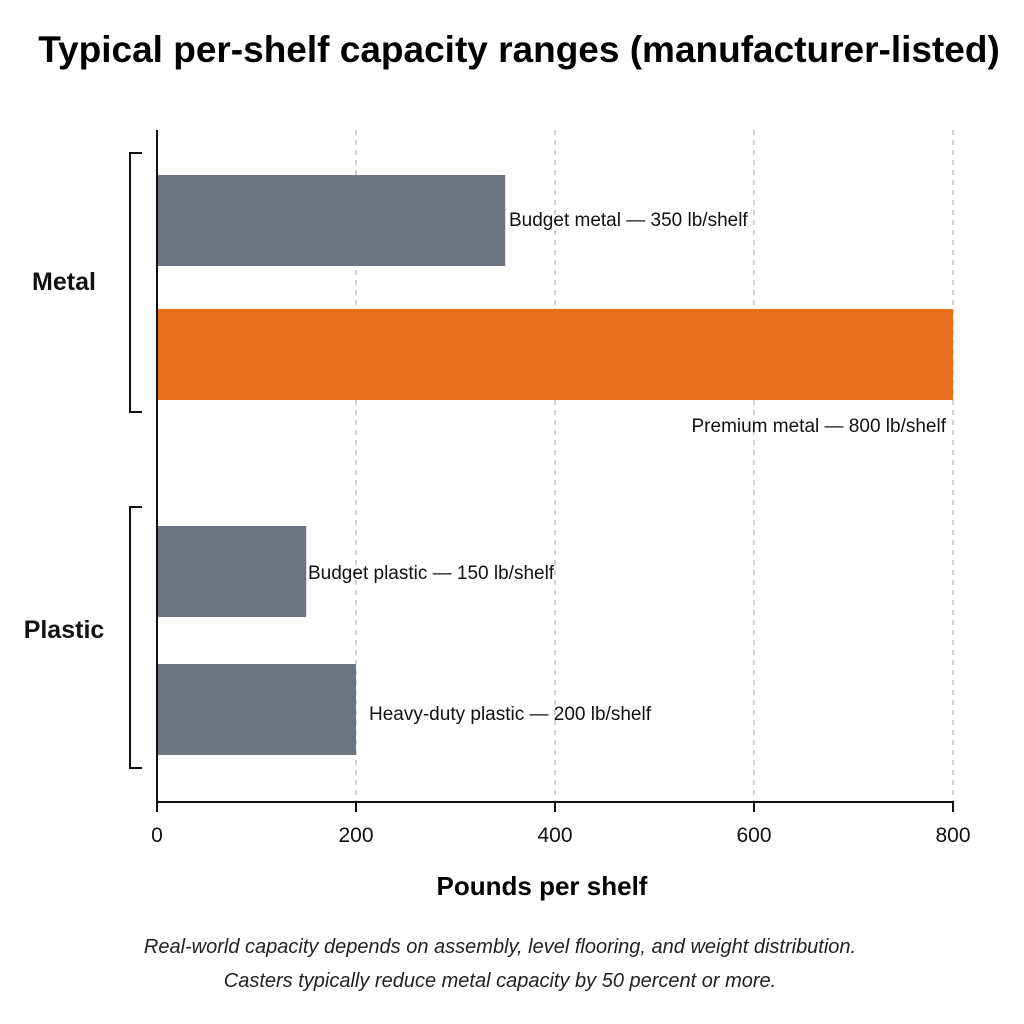  Describe the element at coordinates (542, 886) in the screenshot. I see `x-axis-title: Pounds per shelf` at that location.